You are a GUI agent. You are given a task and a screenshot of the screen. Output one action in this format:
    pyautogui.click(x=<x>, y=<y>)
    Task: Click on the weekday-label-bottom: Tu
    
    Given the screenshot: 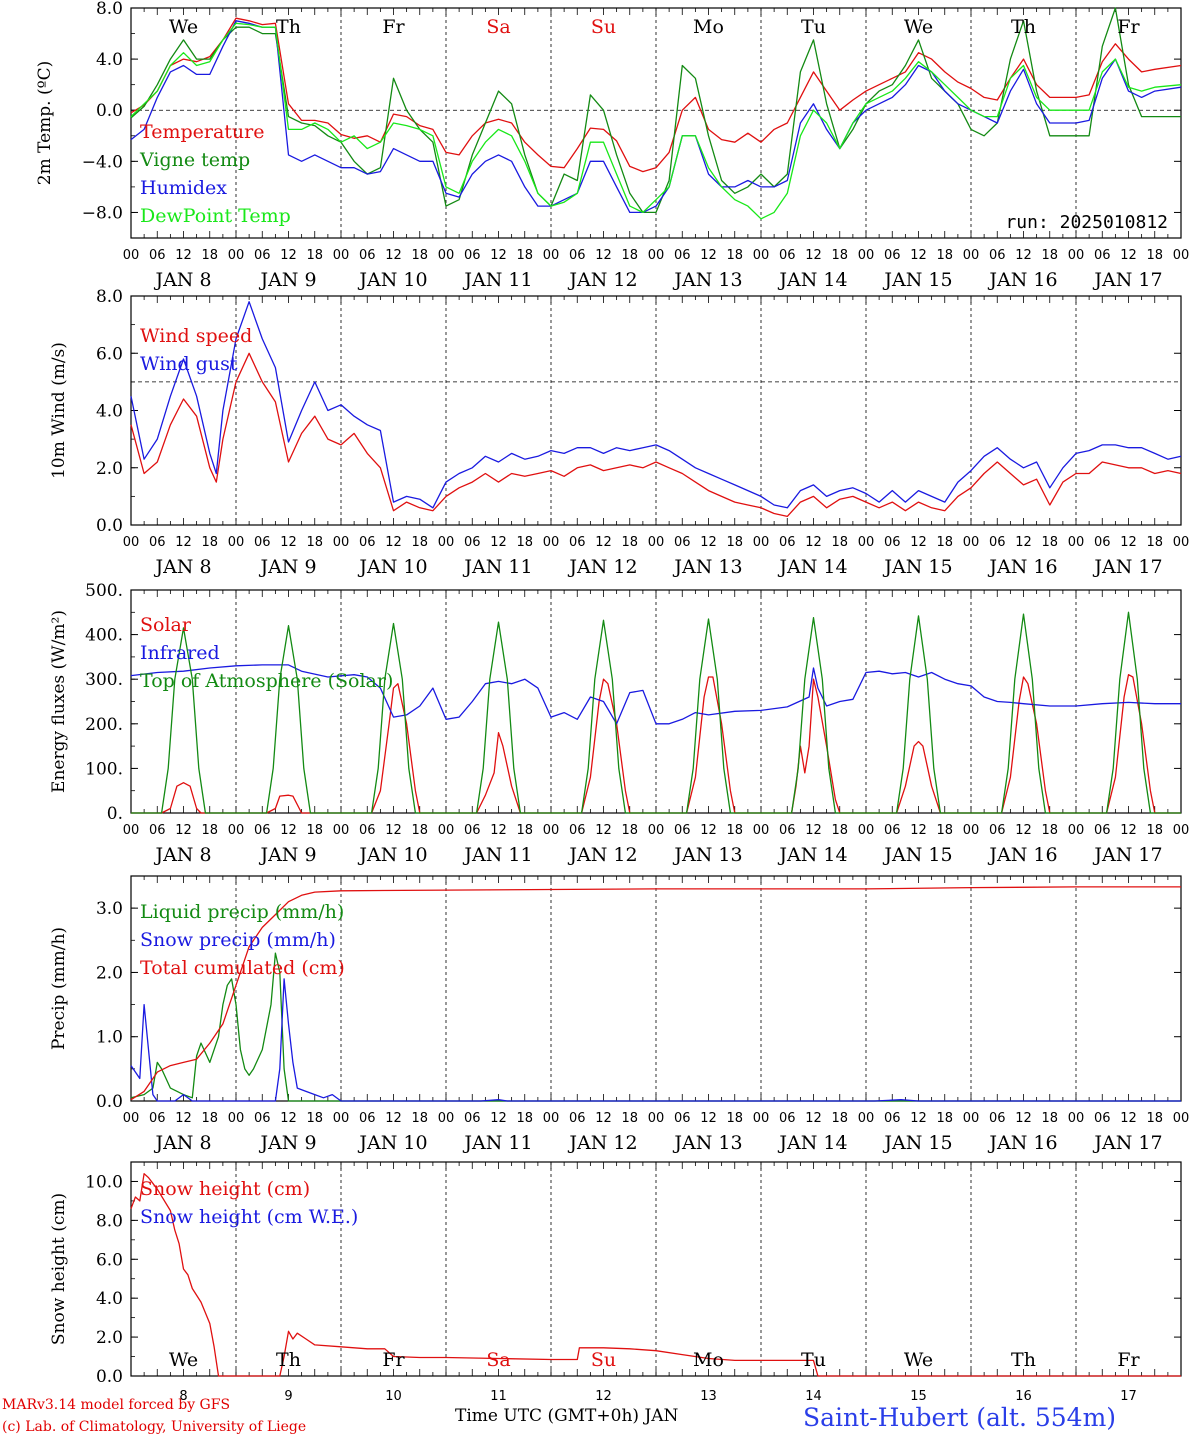 What is the action you would take?
    pyautogui.click(x=813, y=1360)
    